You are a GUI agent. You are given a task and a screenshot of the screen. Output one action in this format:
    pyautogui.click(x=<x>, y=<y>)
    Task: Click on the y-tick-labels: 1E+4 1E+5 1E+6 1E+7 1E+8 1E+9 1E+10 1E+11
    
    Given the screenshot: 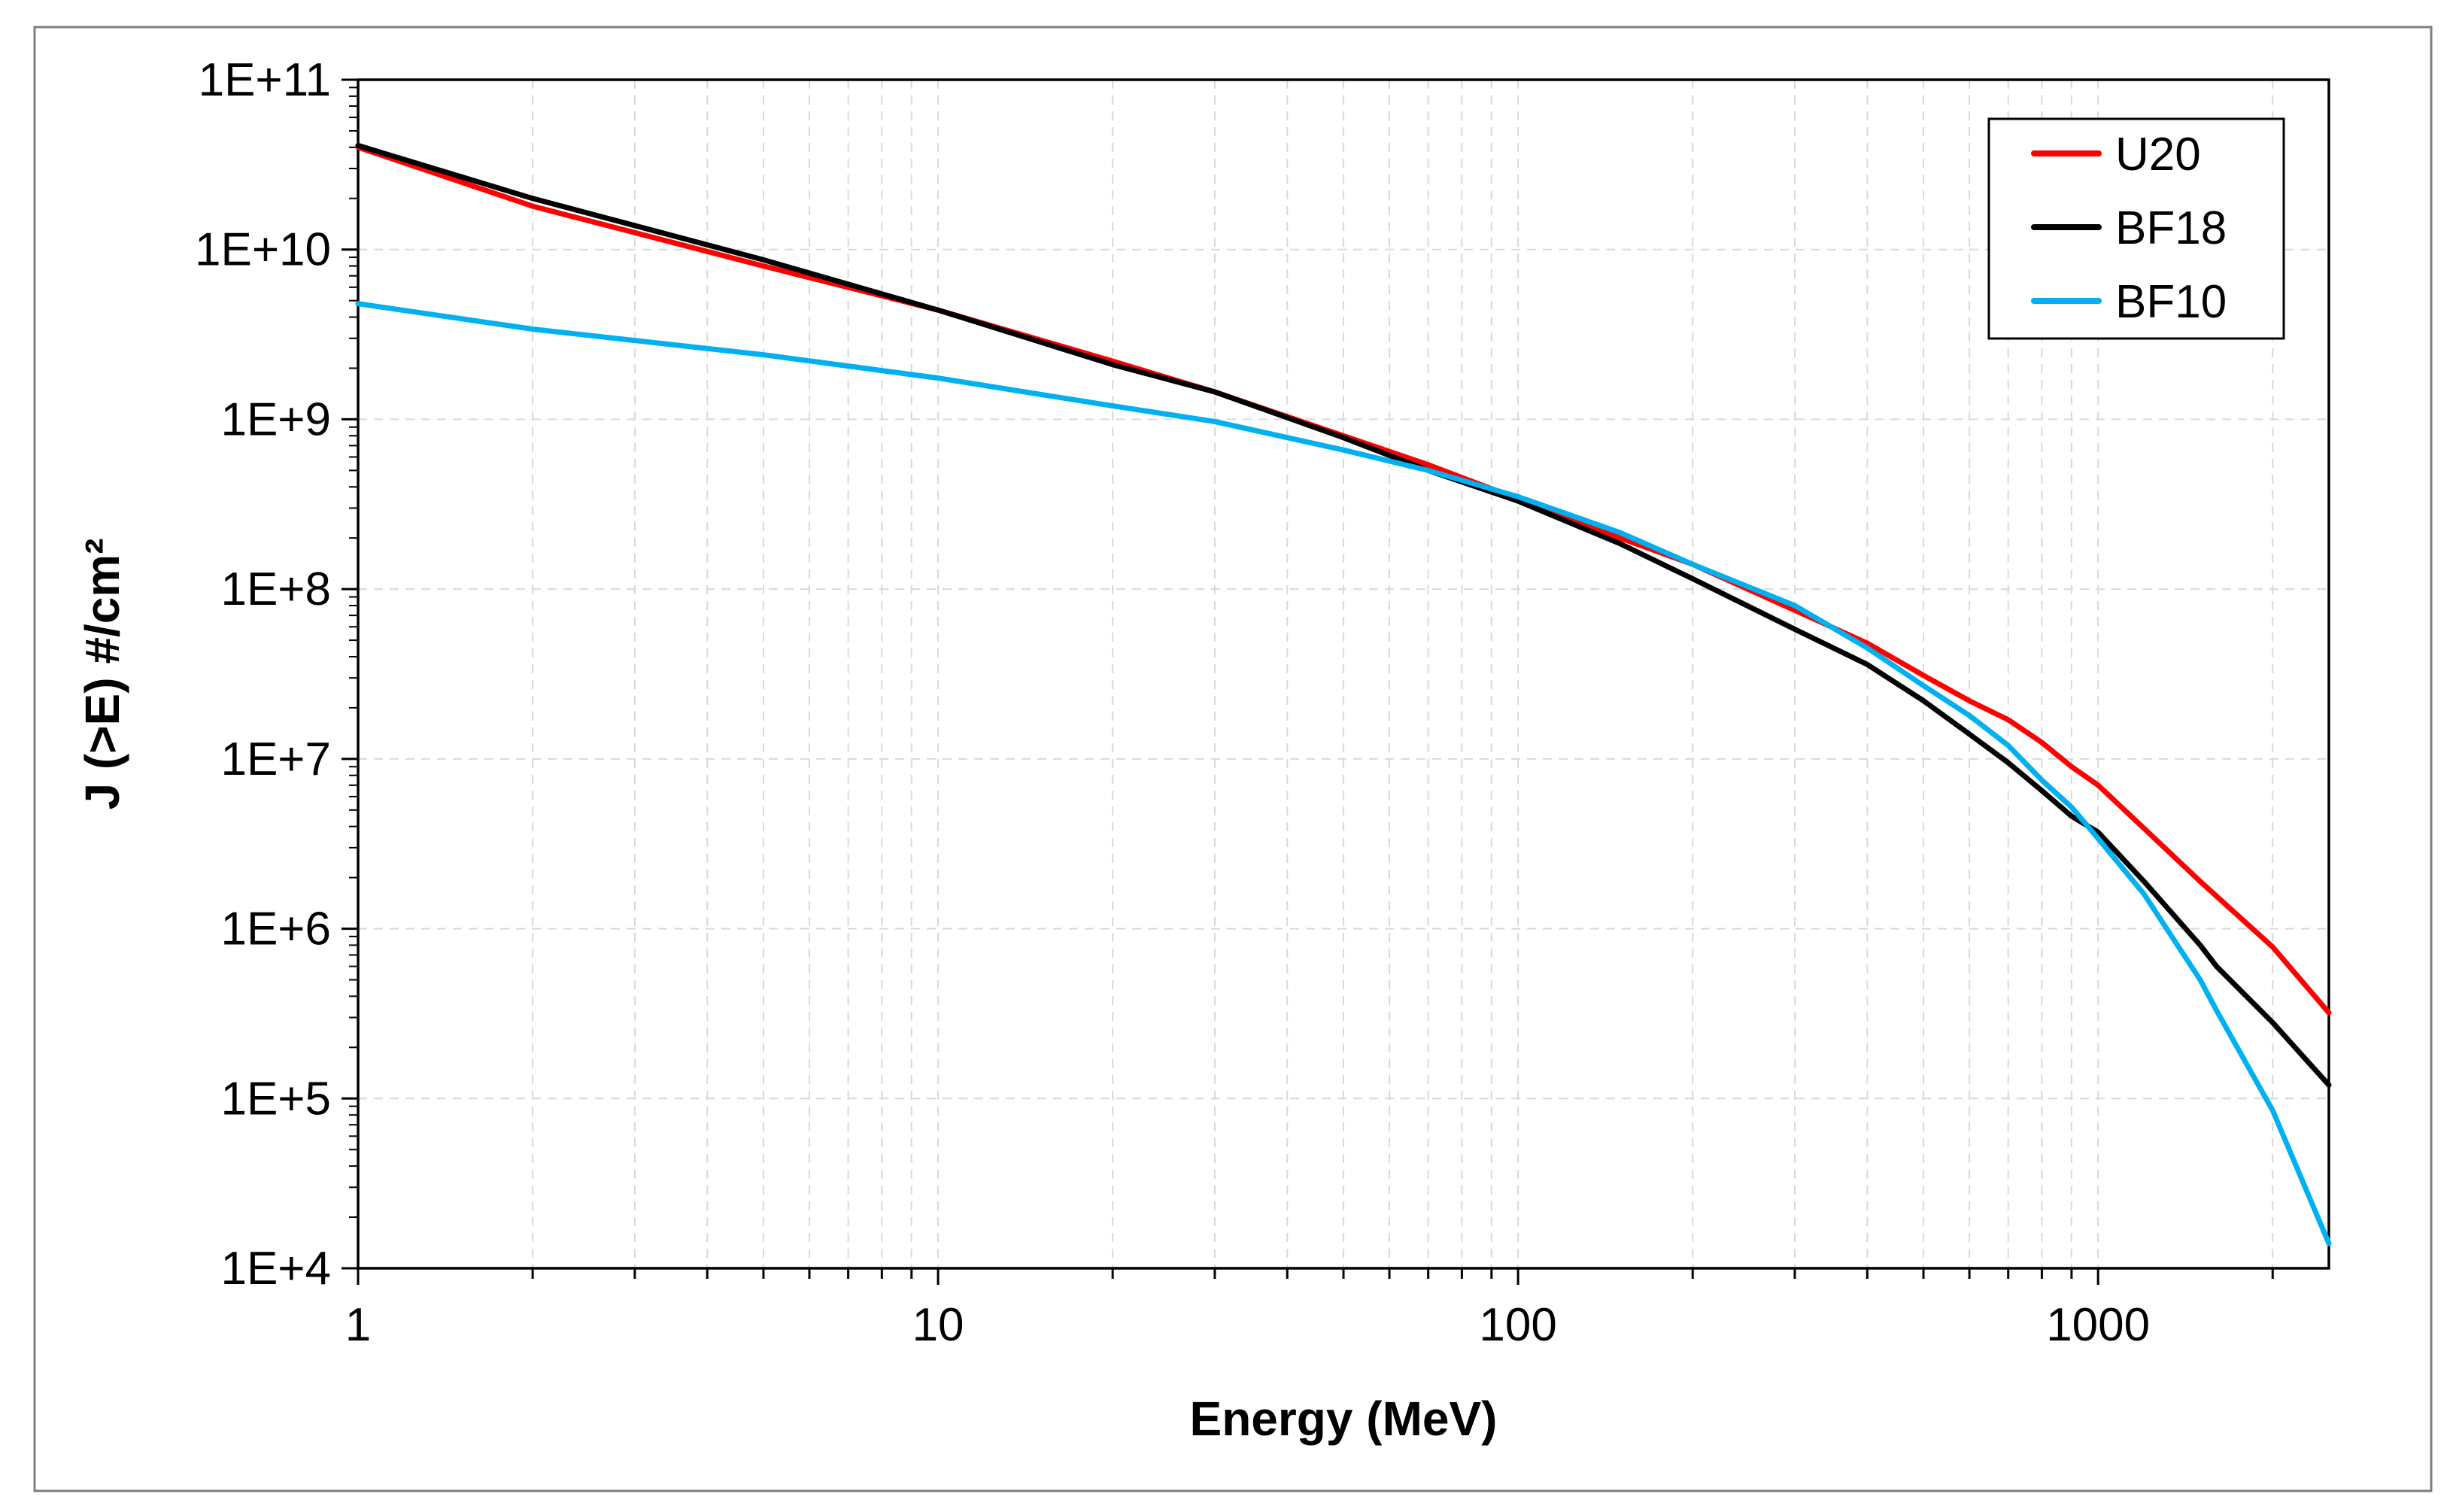 What is the action you would take?
    pyautogui.click(x=263, y=674)
    